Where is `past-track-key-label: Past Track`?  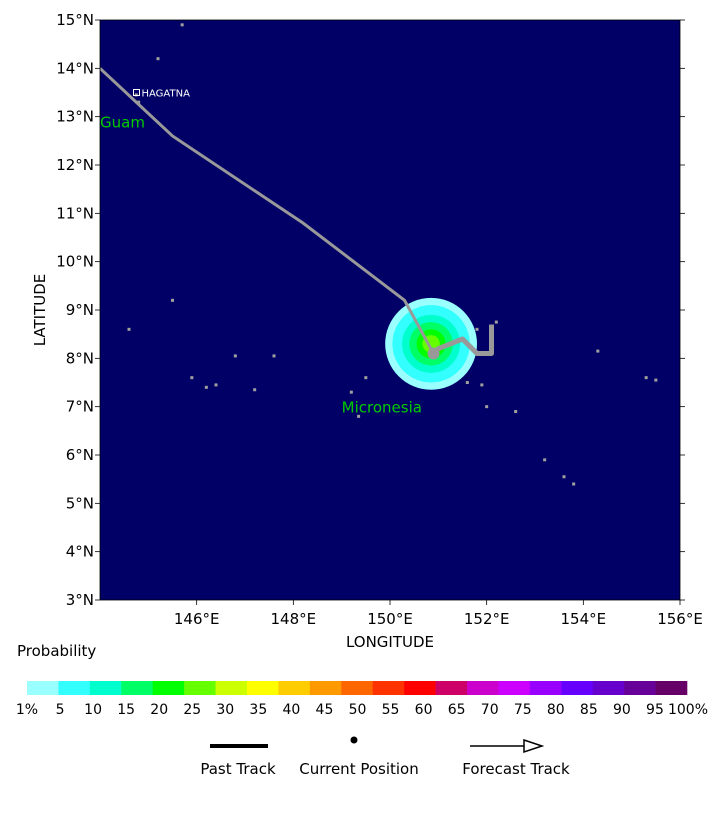 past-track-key-label: Past Track is located at coordinates (238, 769).